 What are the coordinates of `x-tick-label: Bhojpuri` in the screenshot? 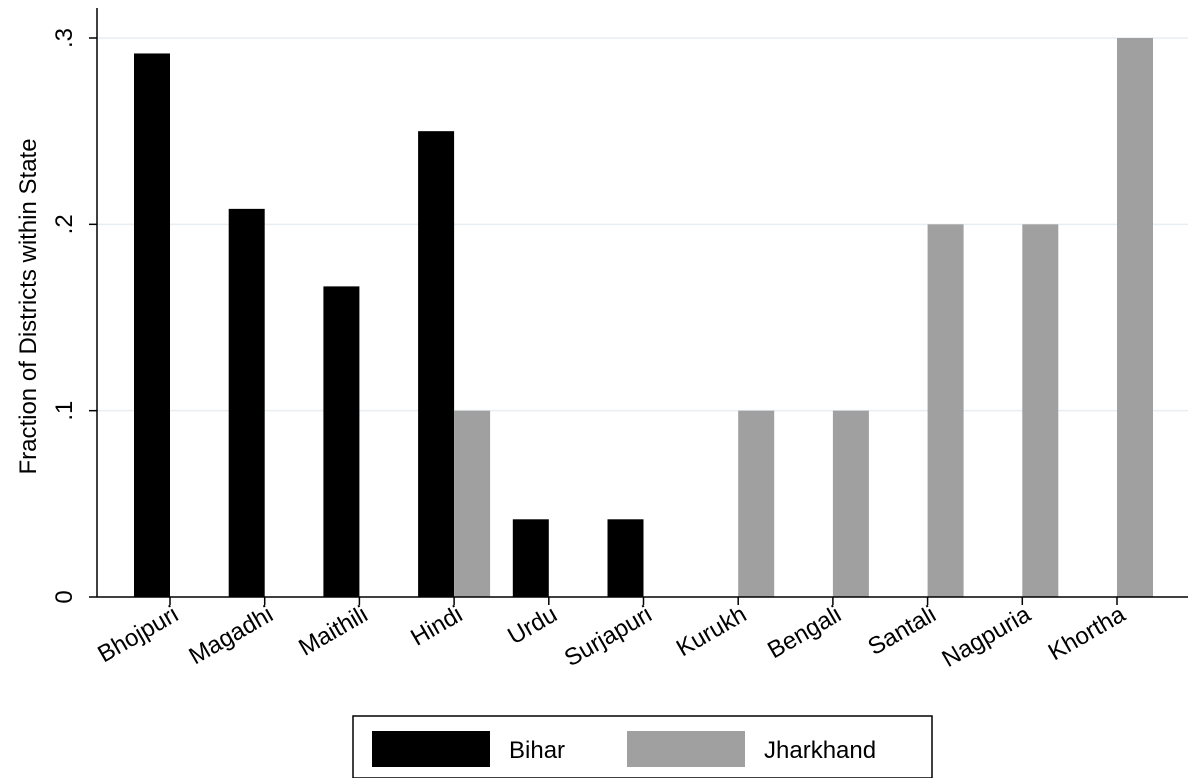 It's located at (138, 634).